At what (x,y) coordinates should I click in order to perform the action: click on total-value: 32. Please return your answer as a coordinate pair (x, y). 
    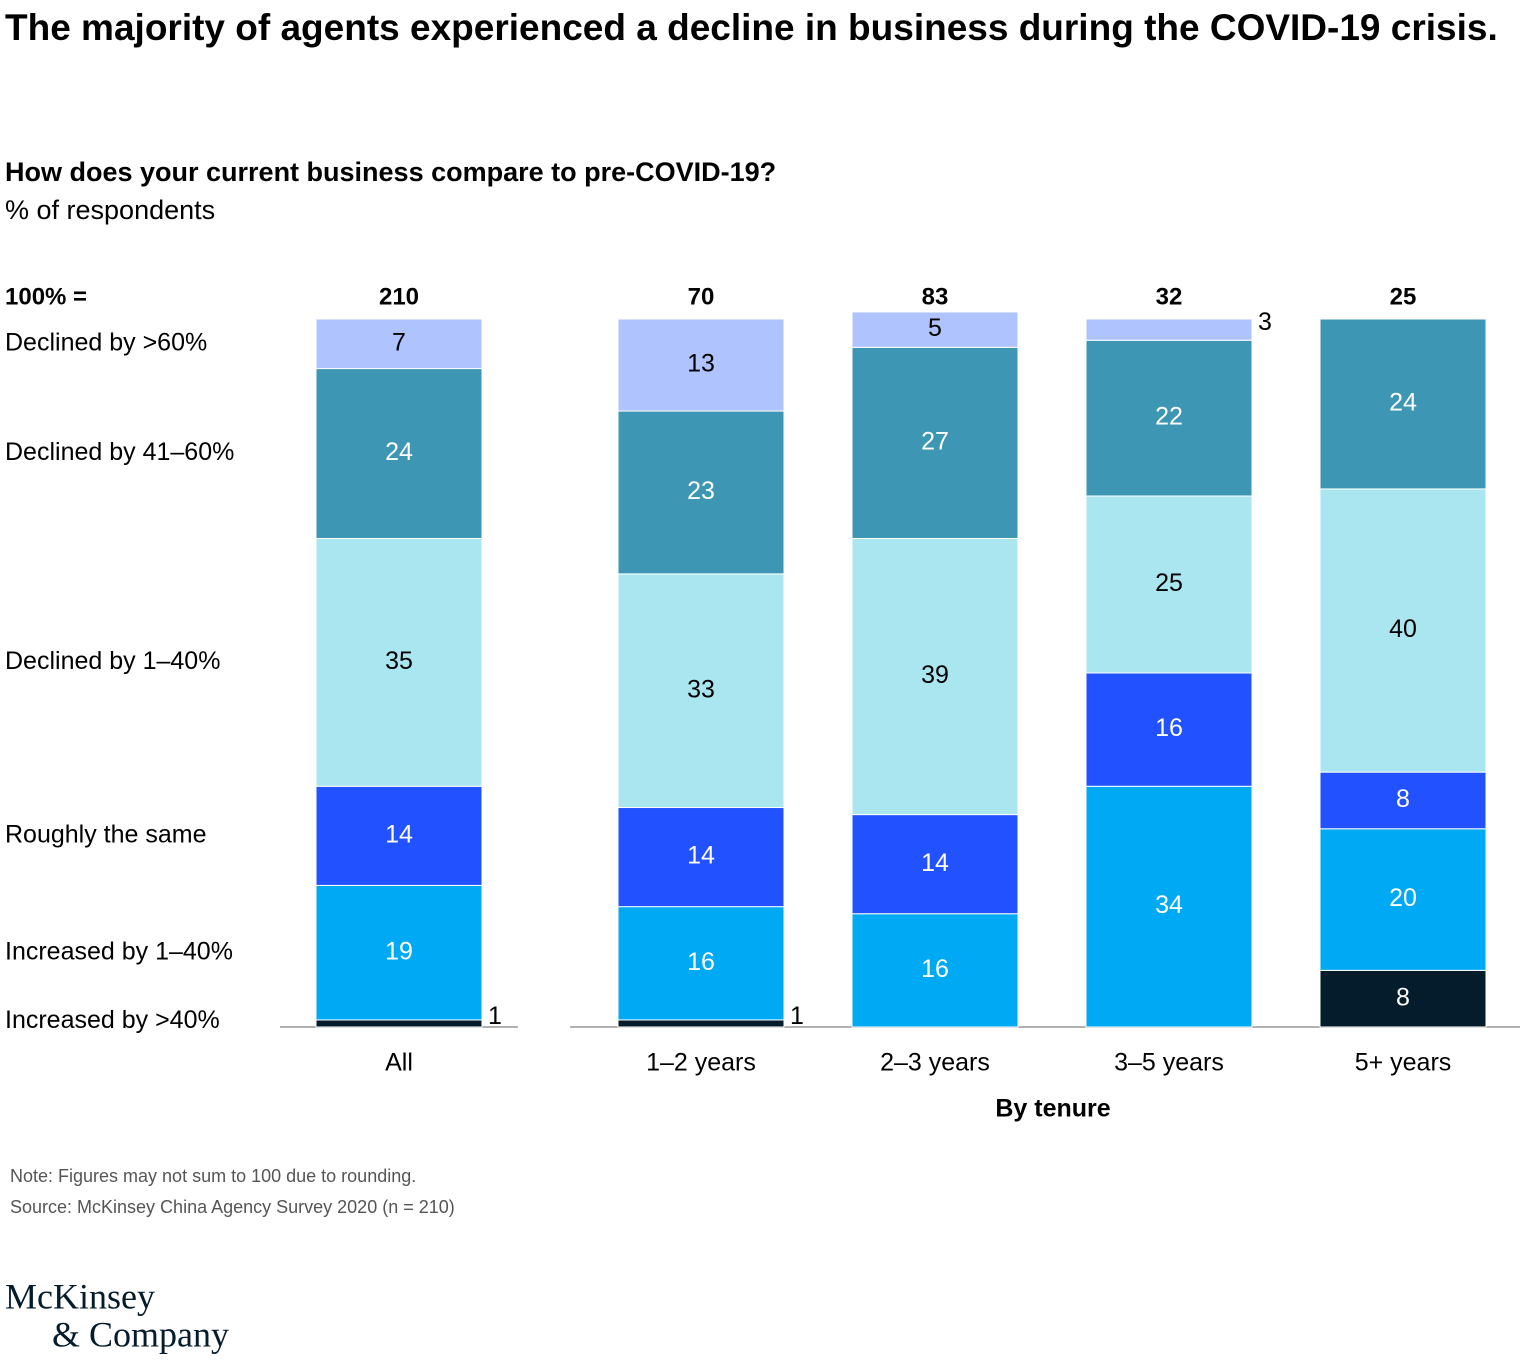
    Looking at the image, I should click on (1169, 296).